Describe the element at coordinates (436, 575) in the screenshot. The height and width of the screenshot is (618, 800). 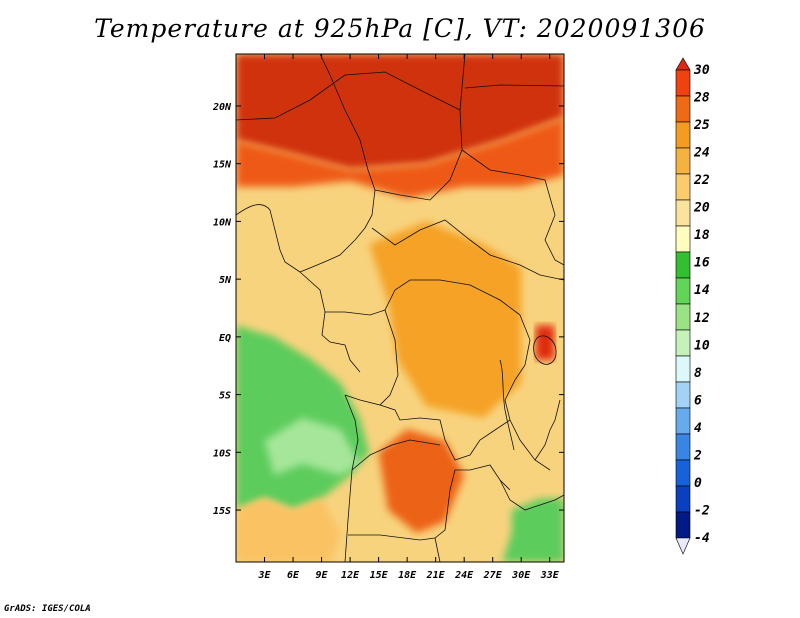
I see `lon-tick-label: 21E` at that location.